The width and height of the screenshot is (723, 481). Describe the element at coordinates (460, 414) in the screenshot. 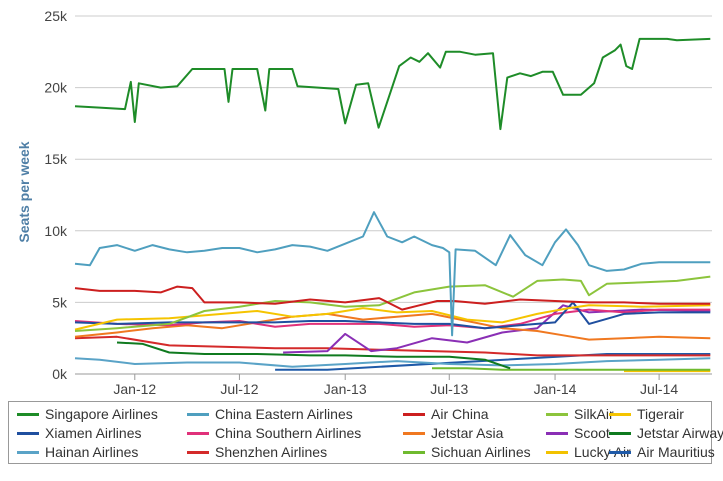

I see `legend-label: Air China` at that location.